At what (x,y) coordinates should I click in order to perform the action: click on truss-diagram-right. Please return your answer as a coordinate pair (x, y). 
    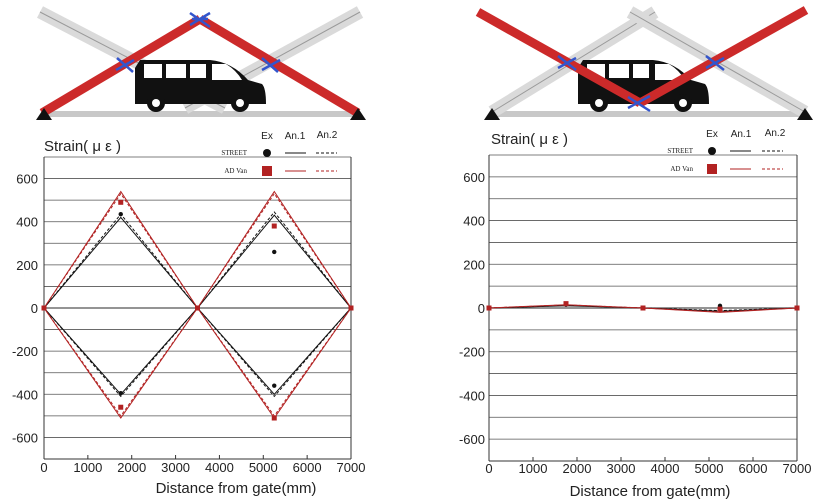
    Looking at the image, I should click on (644, 63).